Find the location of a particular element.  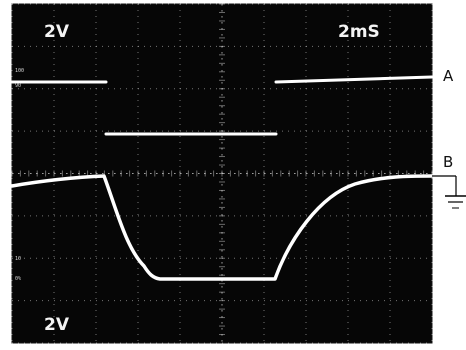

tiny-scale-label-4: 0% is located at coordinates (18, 279).